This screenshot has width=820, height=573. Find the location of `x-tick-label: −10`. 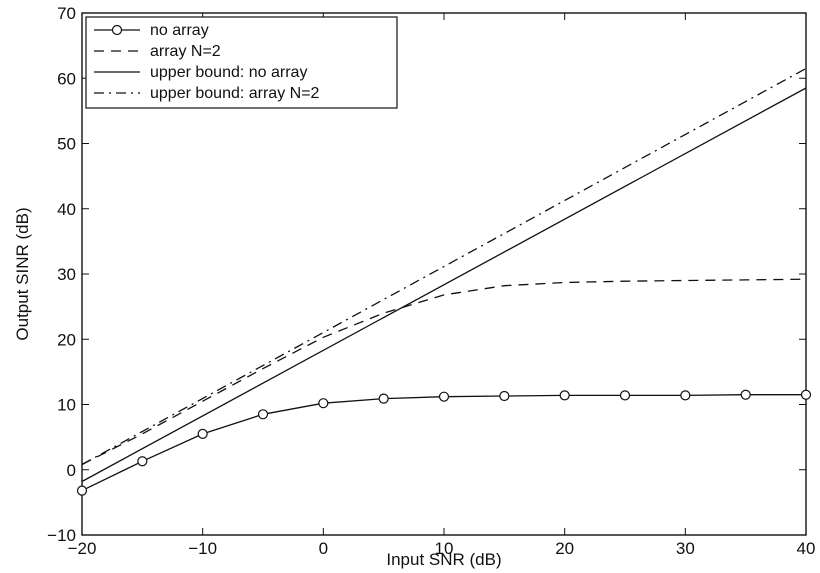

x-tick-label: −10 is located at coordinates (202, 548).